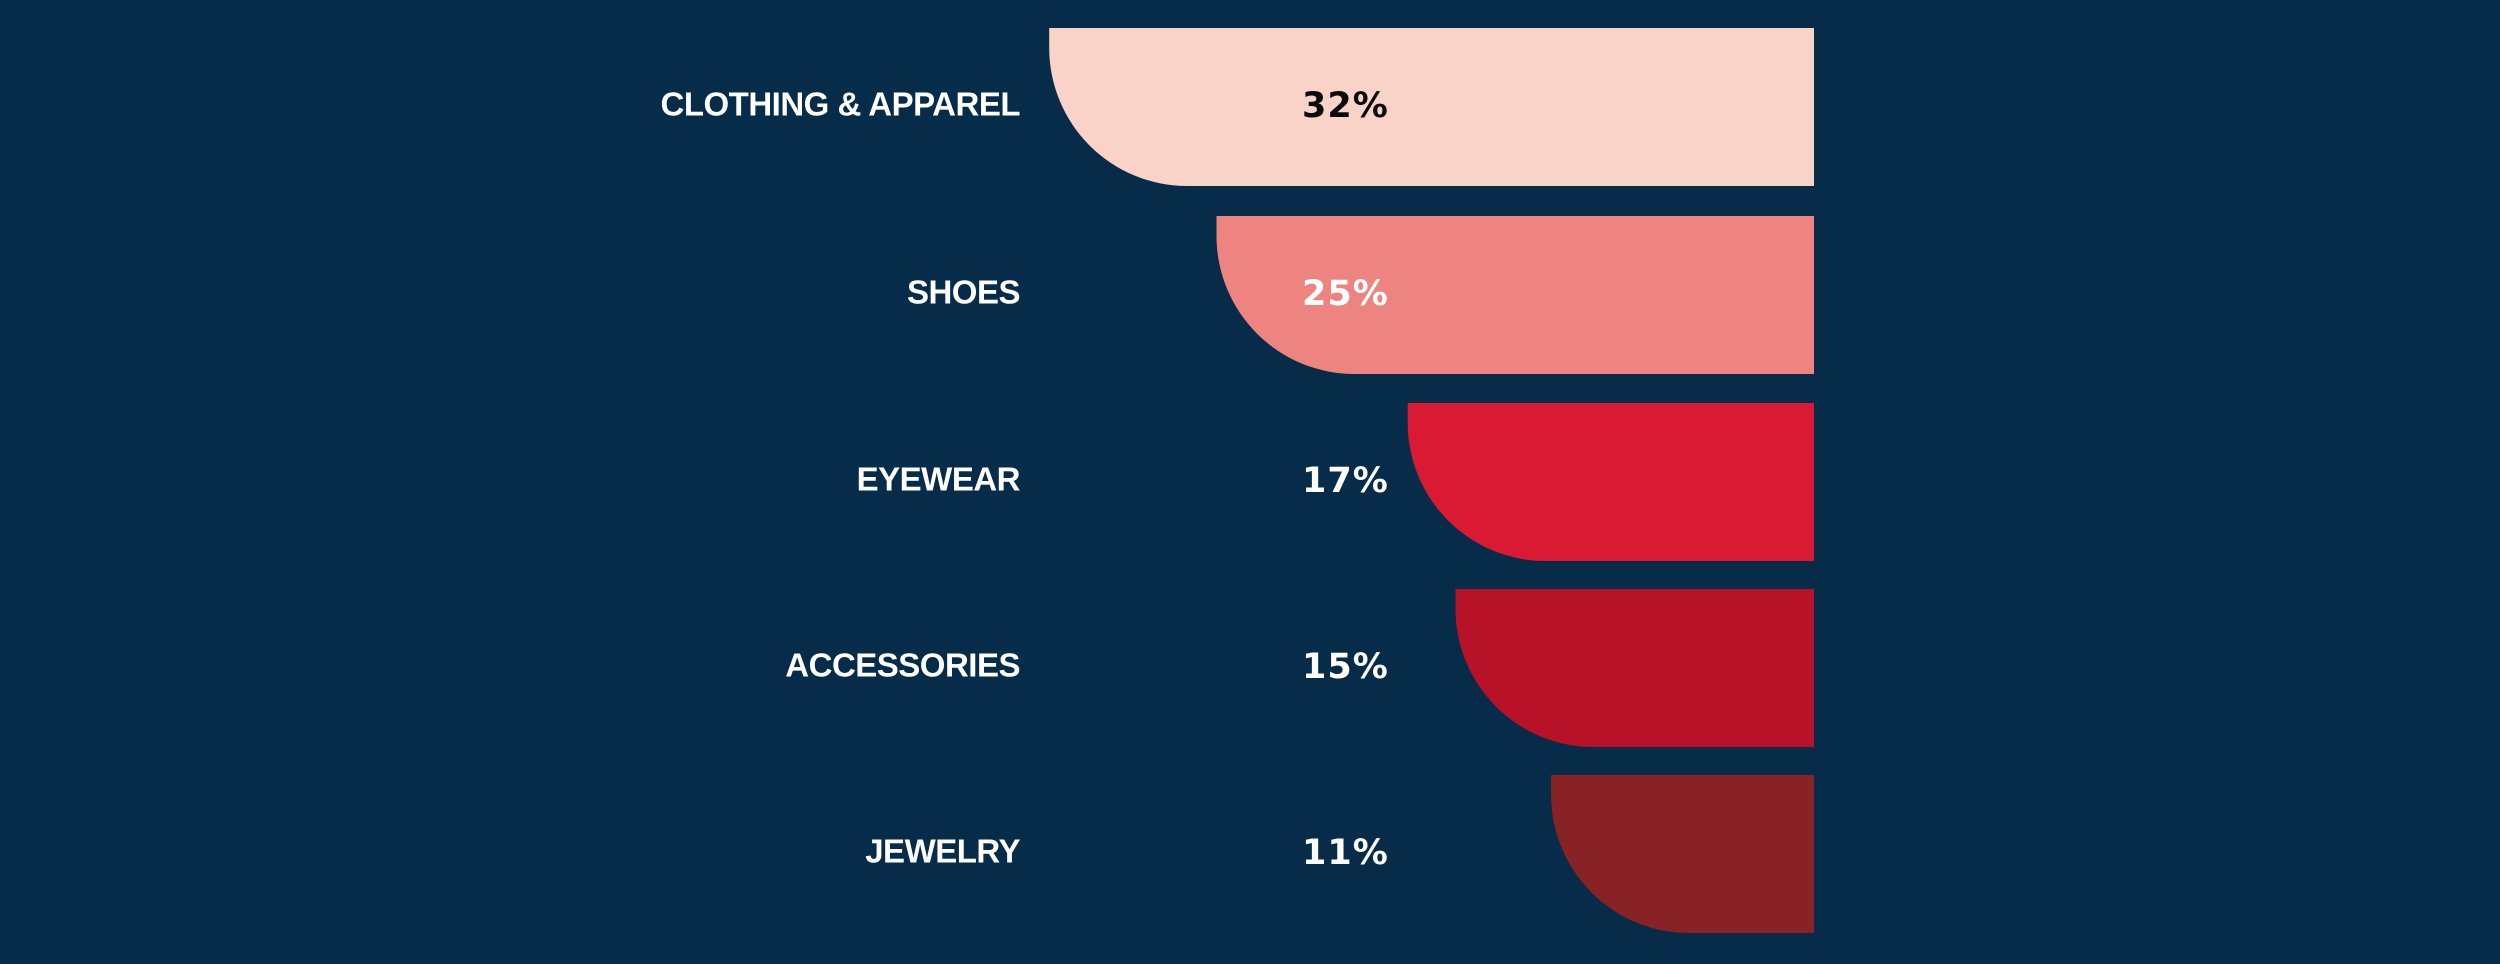 The width and height of the screenshot is (2500, 964). What do you see at coordinates (841, 104) in the screenshot?
I see `category-label-0: CLOTHING & APPAREL` at bounding box center [841, 104].